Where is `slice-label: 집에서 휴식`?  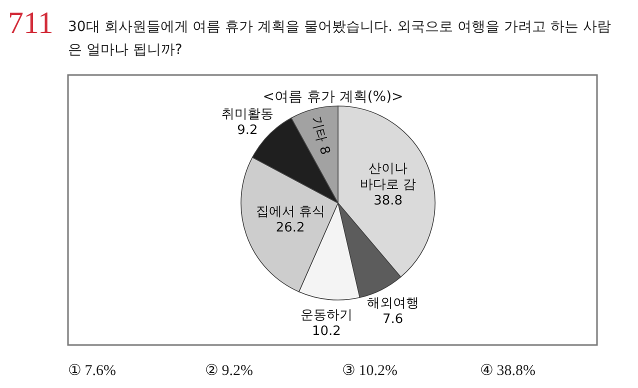
slice-label: 집에서 휴식 is located at coordinates (290, 212).